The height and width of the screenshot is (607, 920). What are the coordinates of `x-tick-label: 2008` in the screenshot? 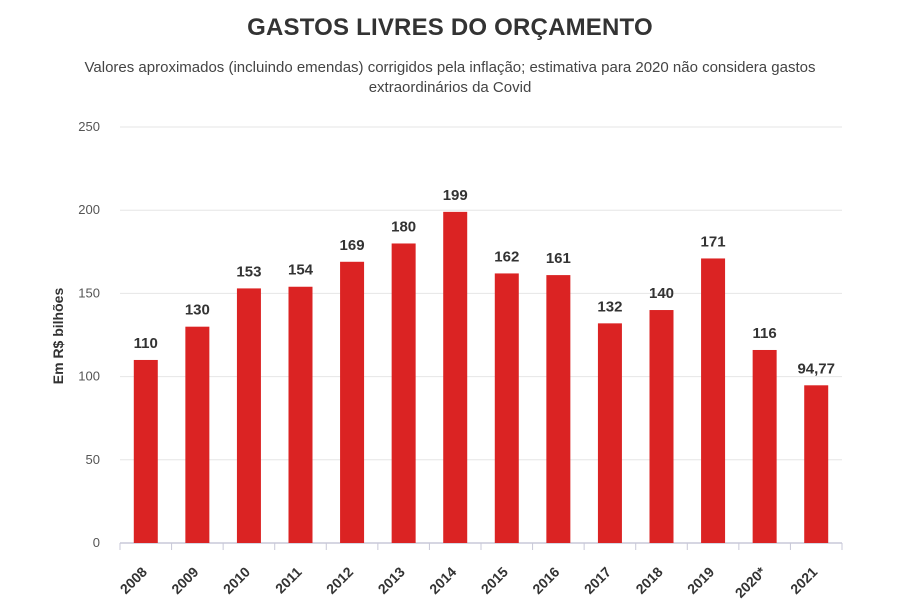 It's located at (133, 580).